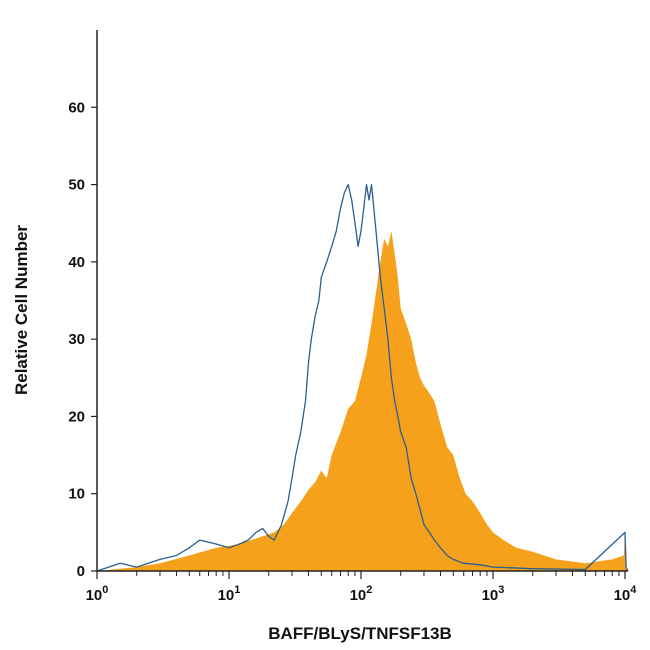  What do you see at coordinates (229, 594) in the screenshot?
I see `x-tick-label: 10¹` at bounding box center [229, 594].